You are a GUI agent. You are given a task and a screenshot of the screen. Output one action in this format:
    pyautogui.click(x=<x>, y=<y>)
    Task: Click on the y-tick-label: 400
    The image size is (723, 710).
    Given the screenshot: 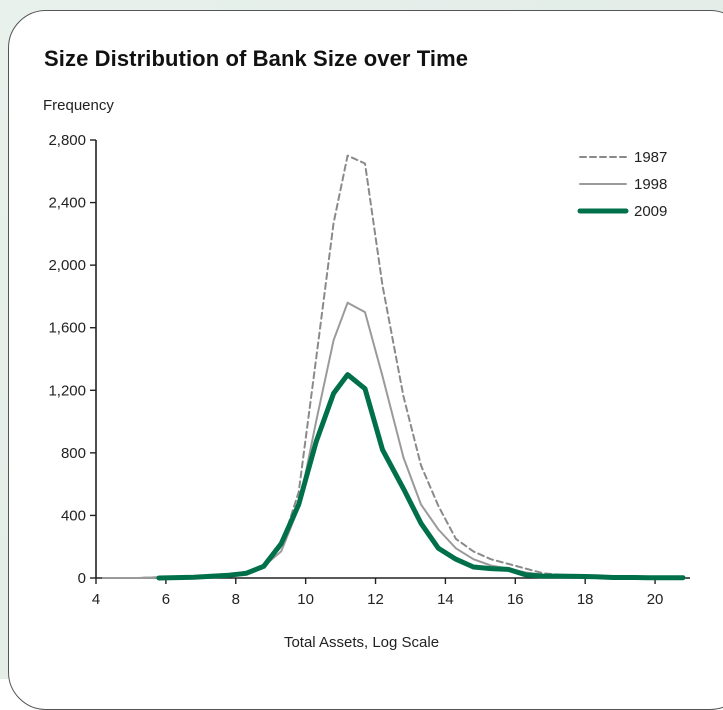 What is the action you would take?
    pyautogui.click(x=73, y=515)
    